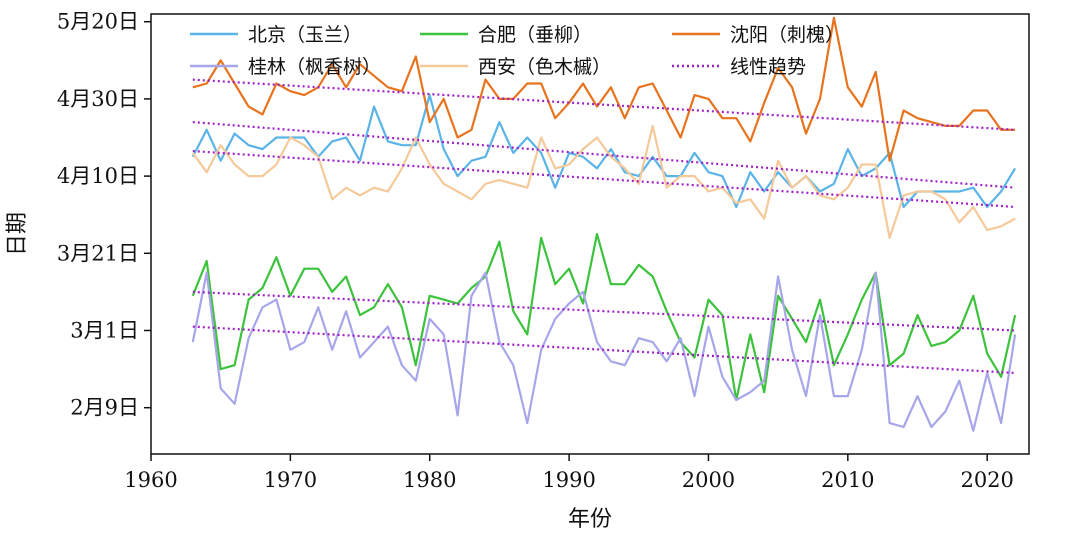 The image size is (1080, 534). I want to click on x-tick-label-4: 2000, so click(708, 480).